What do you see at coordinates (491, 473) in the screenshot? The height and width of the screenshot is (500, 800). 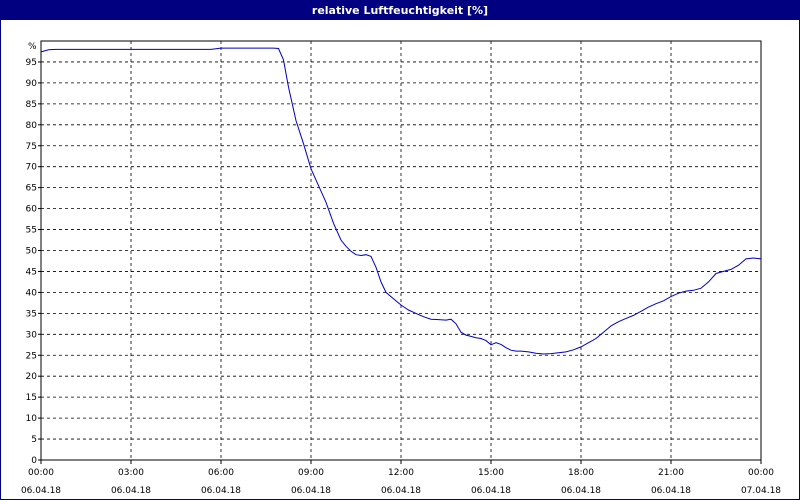 I see `x-tick-time-label: 15:00` at bounding box center [491, 473].